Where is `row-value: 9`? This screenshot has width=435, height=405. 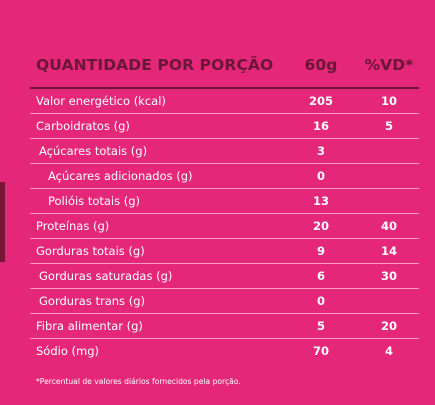 row-value: 9 is located at coordinates (320, 251).